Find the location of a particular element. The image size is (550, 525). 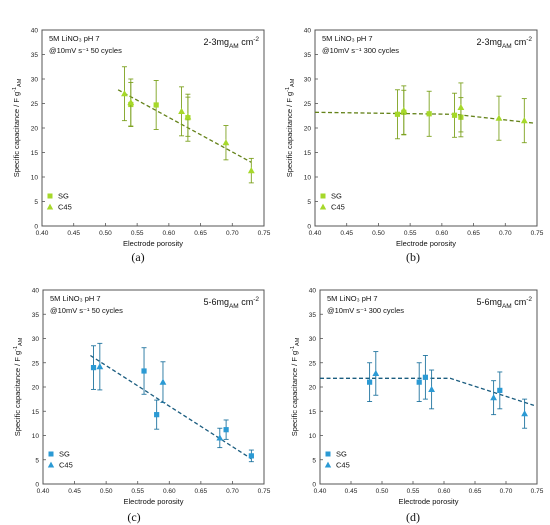

mass-loading-label: 5-6mgAM cm-2 is located at coordinates (504, 303).